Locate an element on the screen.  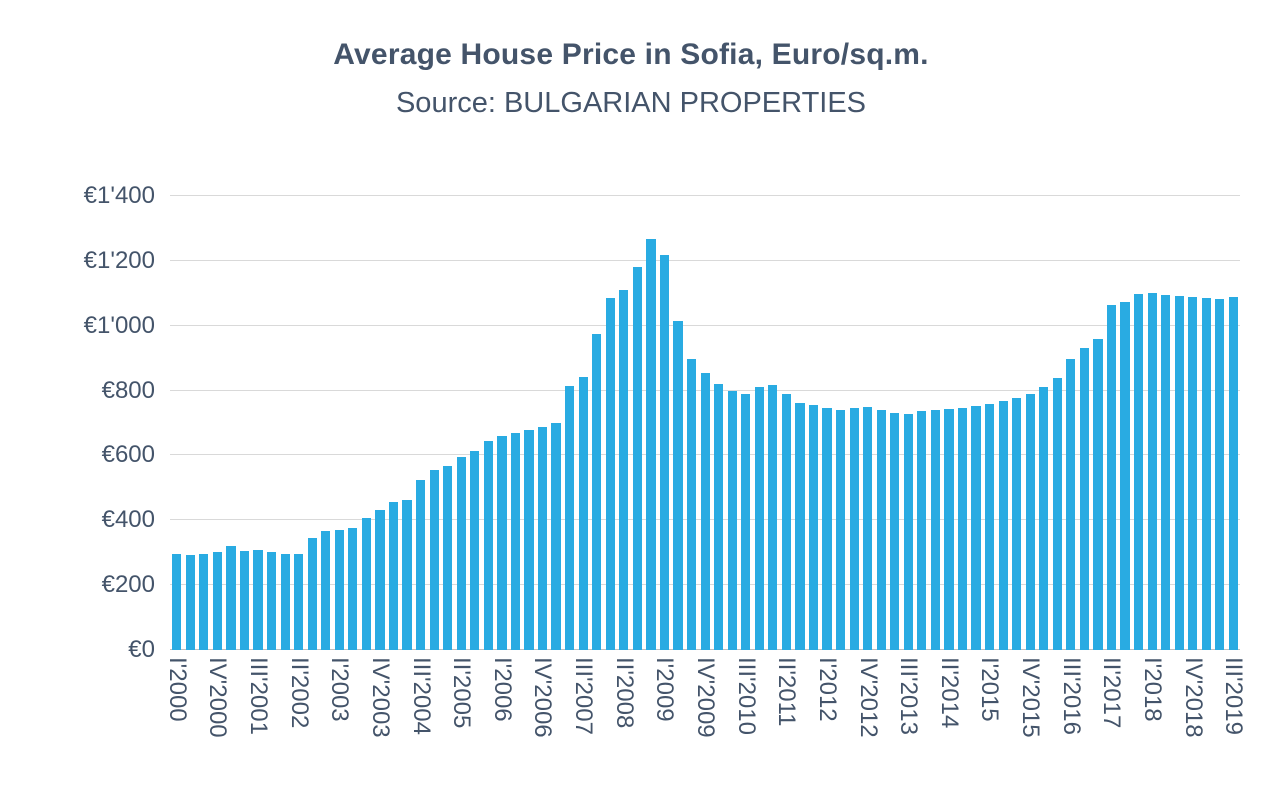
bar-III'2014 is located at coordinates (962, 528).